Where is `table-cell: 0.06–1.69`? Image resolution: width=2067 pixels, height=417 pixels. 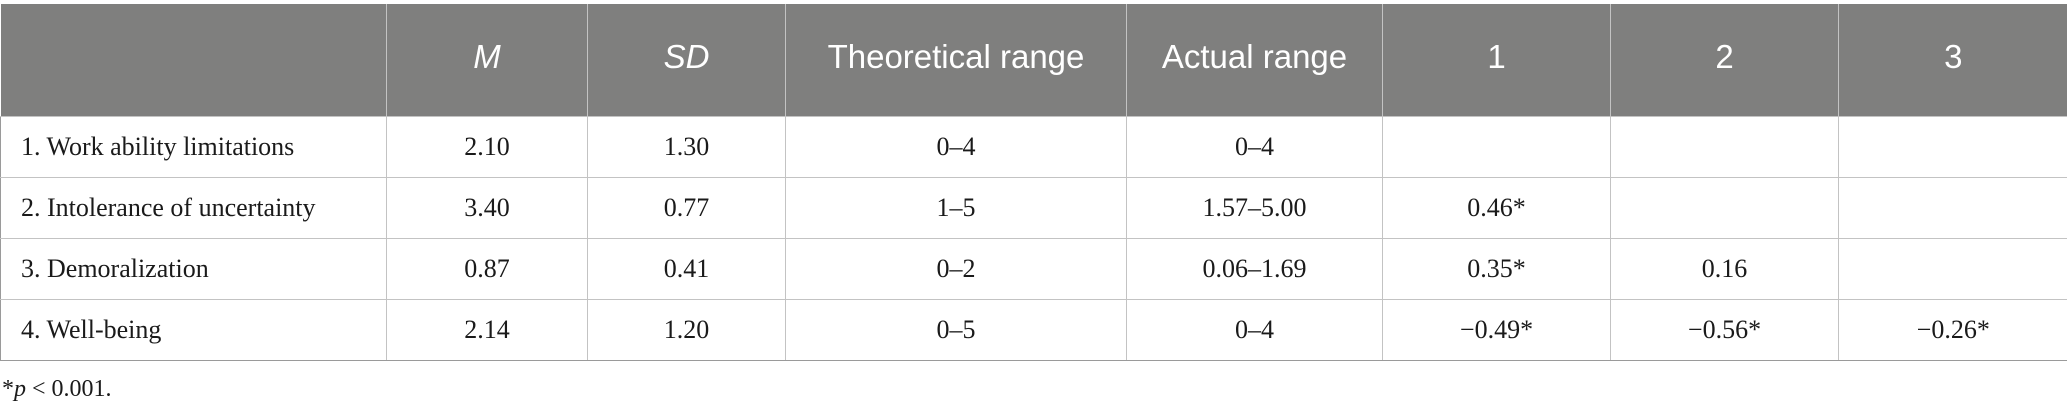
table-cell: 0.06–1.69 is located at coordinates (1254, 269).